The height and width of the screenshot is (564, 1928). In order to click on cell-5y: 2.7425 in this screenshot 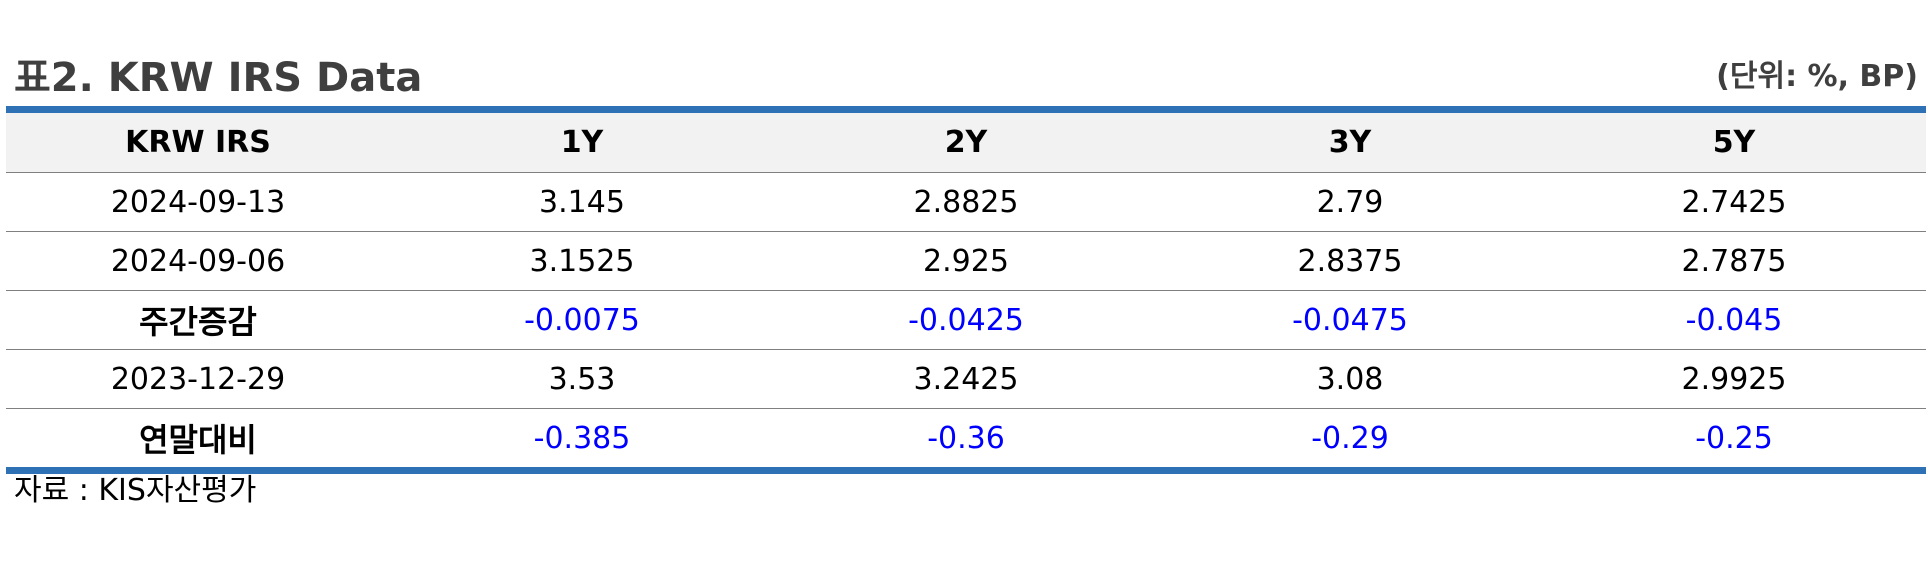, I will do `click(1734, 202)`.